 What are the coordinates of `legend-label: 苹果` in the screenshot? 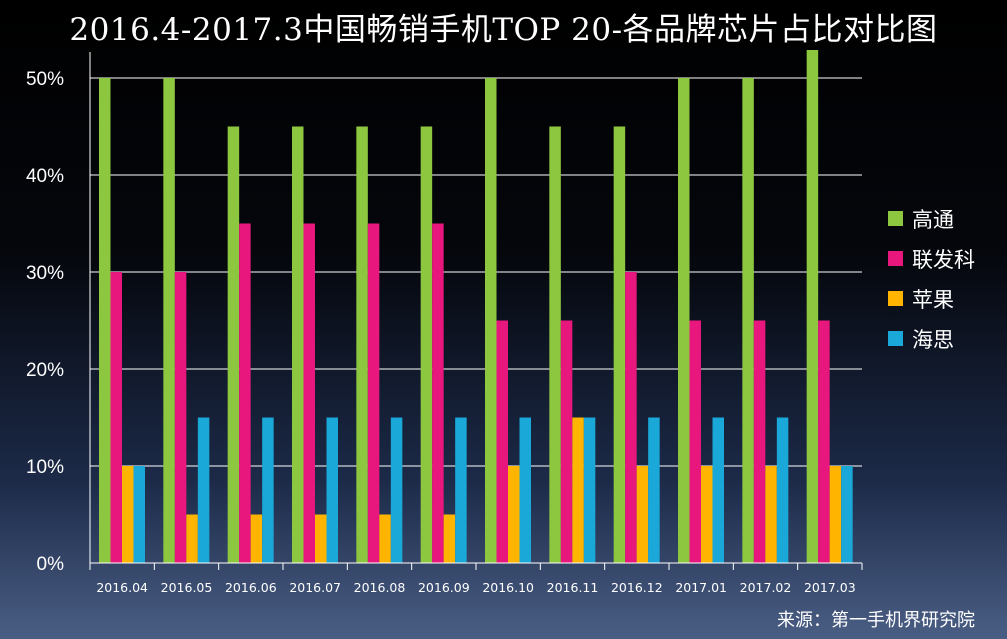 It's located at (933, 300).